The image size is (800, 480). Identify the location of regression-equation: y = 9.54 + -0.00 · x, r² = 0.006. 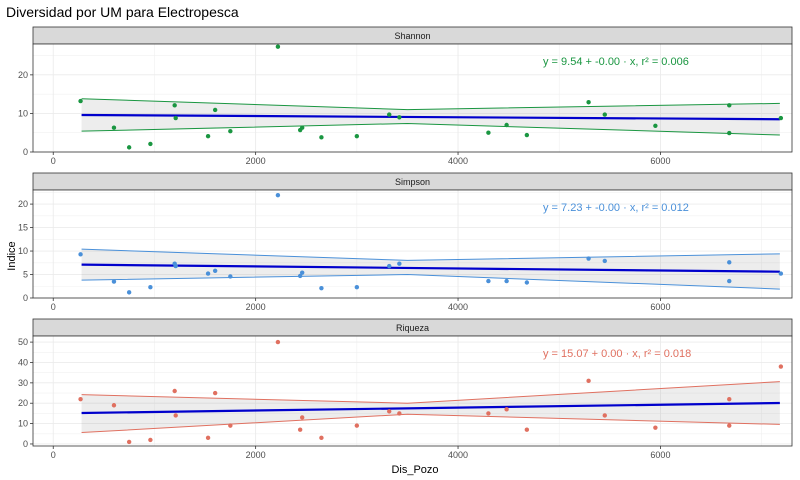
(616, 62).